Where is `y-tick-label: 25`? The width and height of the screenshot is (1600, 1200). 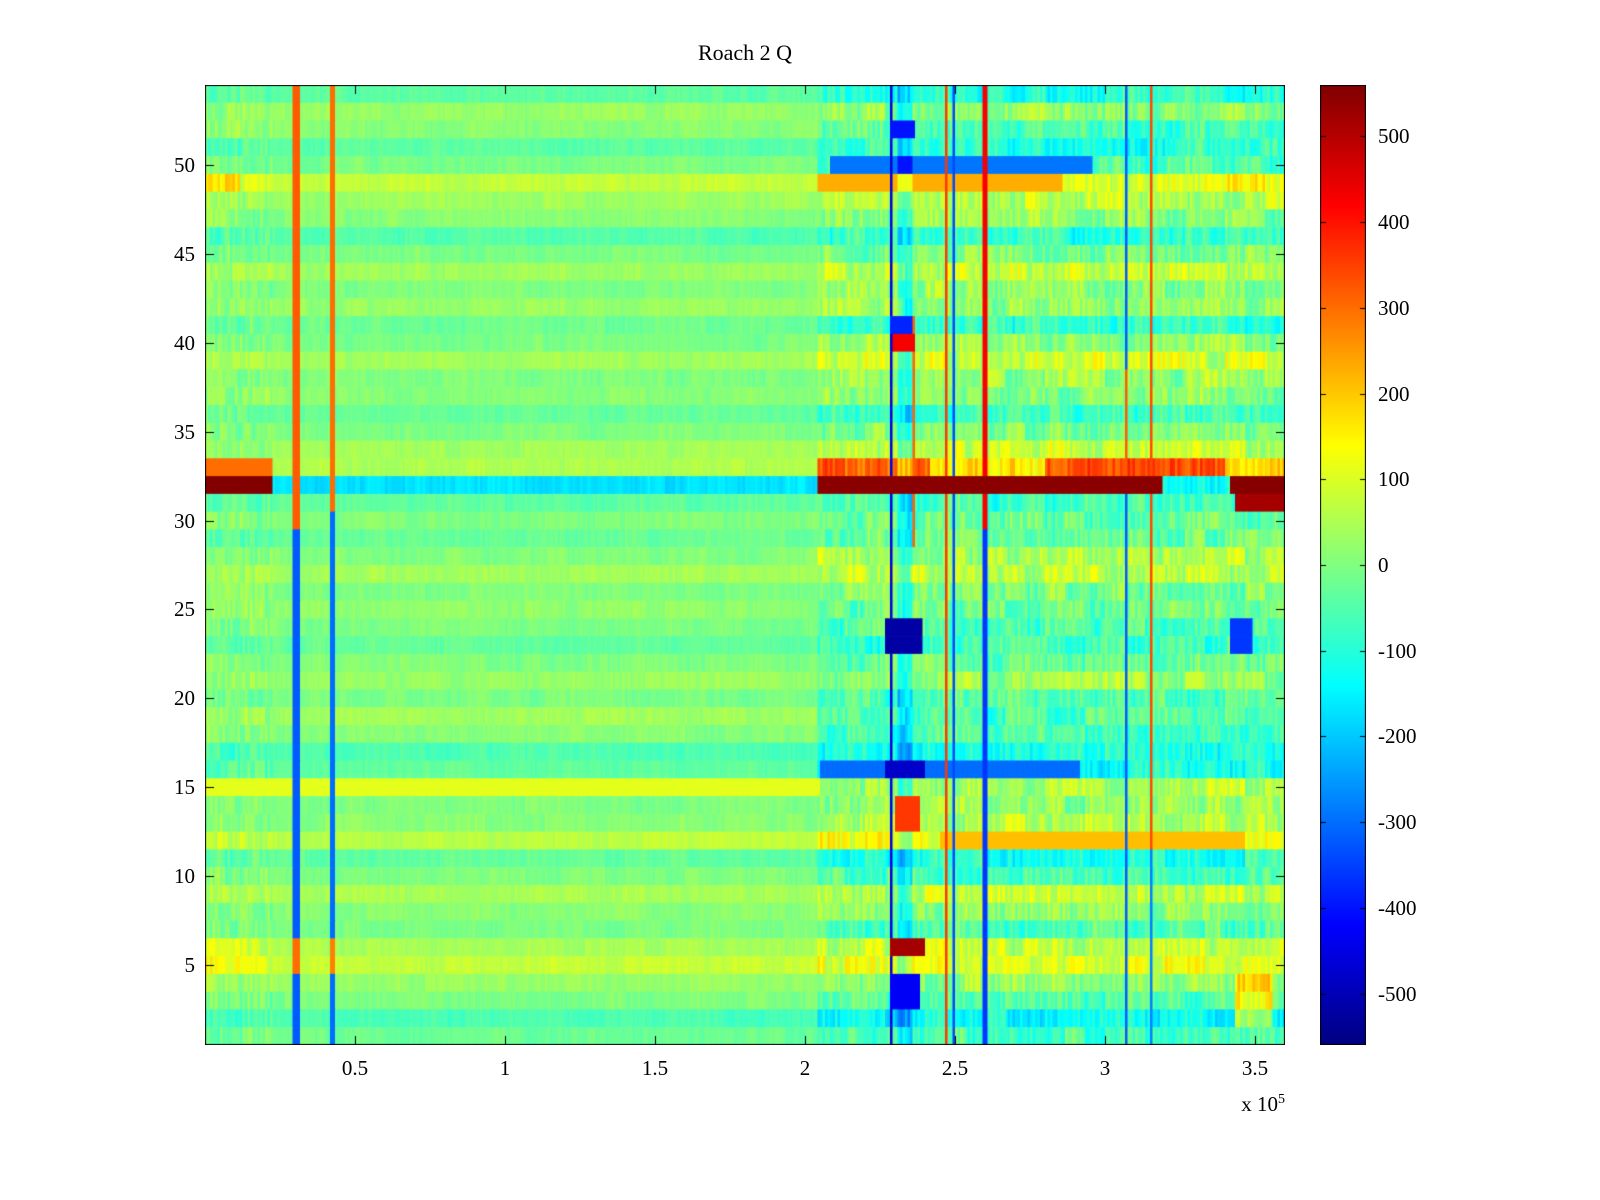
y-tick-label: 25 is located at coordinates (184, 609).